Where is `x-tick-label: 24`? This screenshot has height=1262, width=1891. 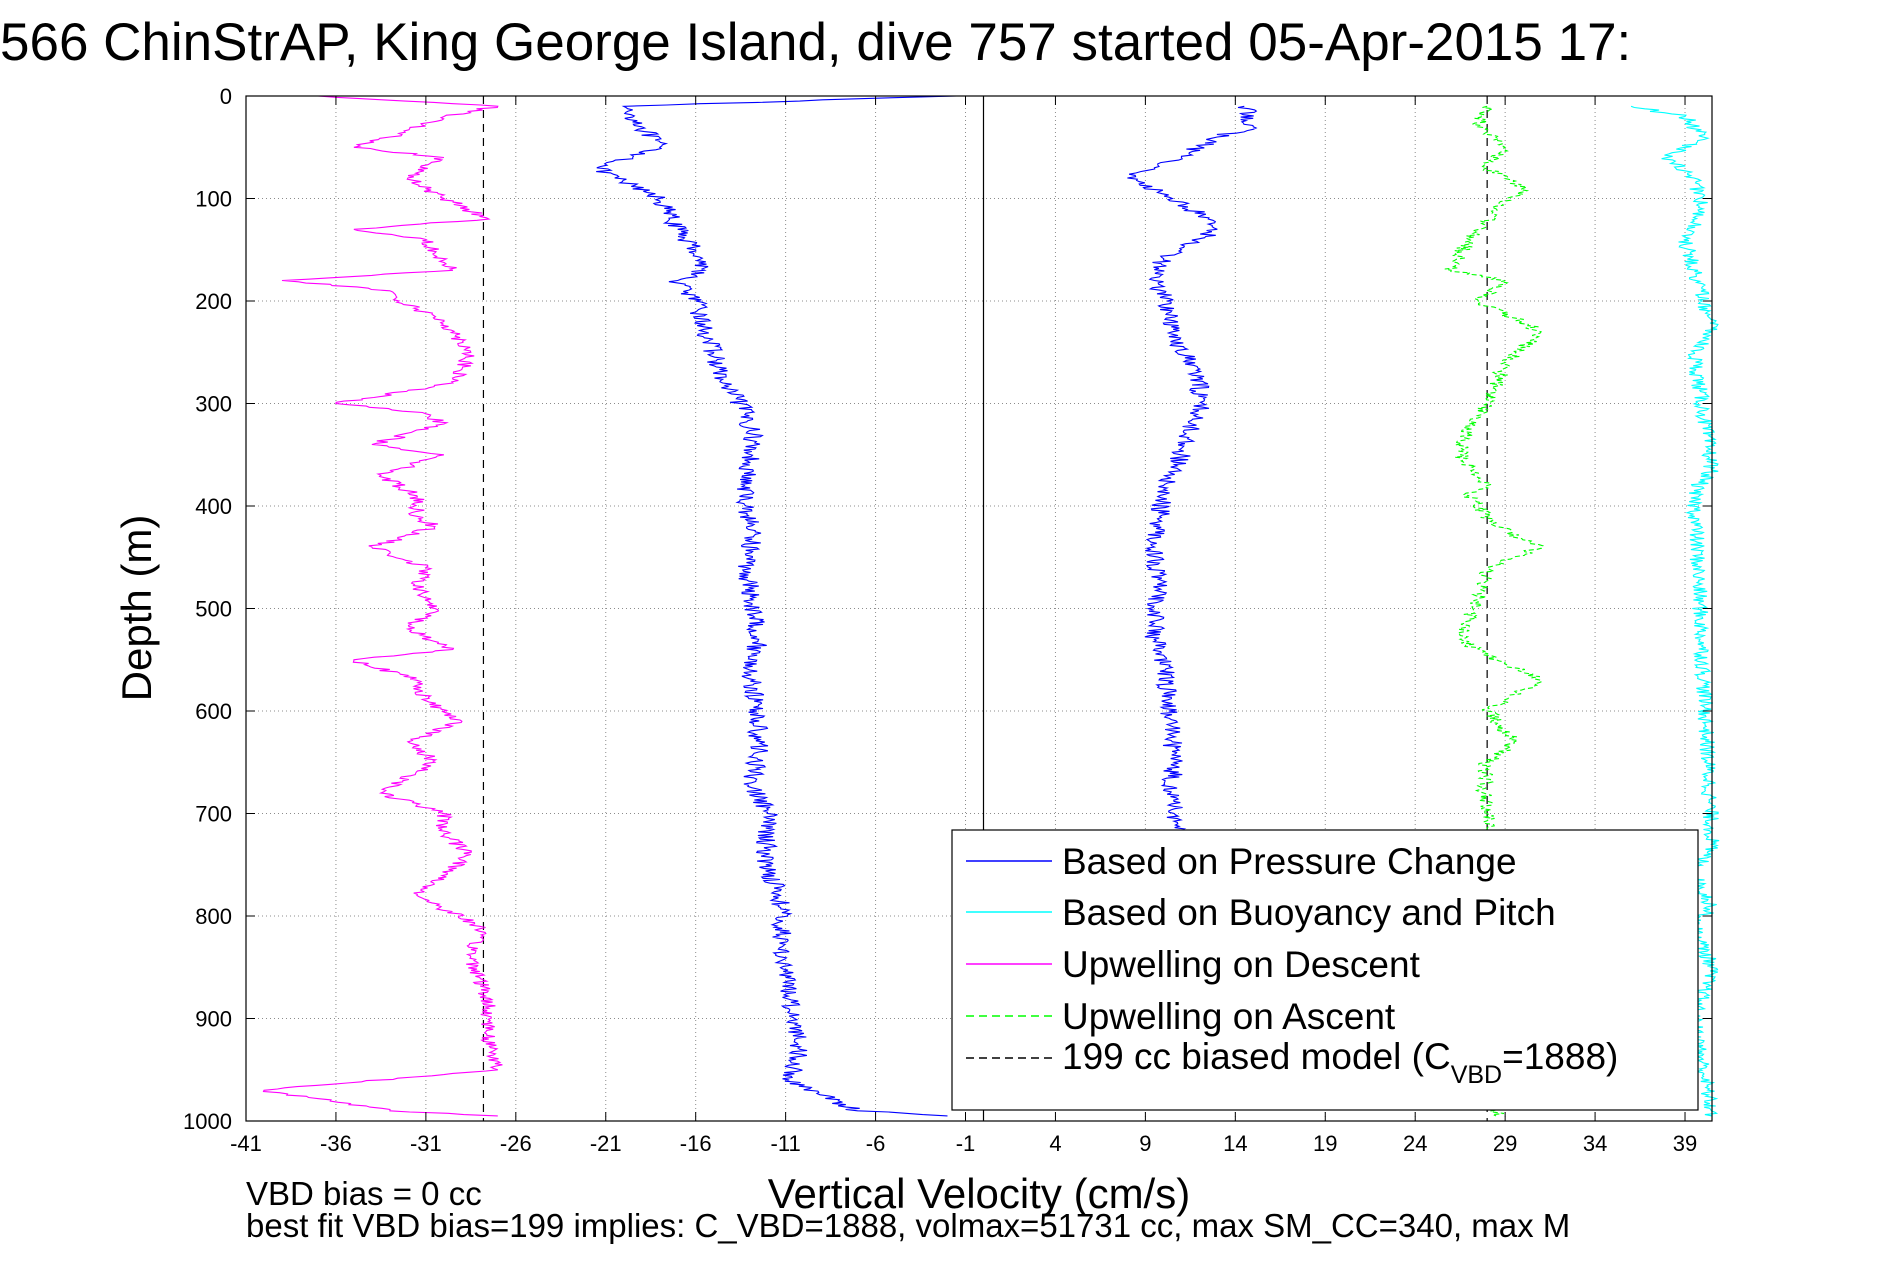 x-tick-label: 24 is located at coordinates (1415, 1143).